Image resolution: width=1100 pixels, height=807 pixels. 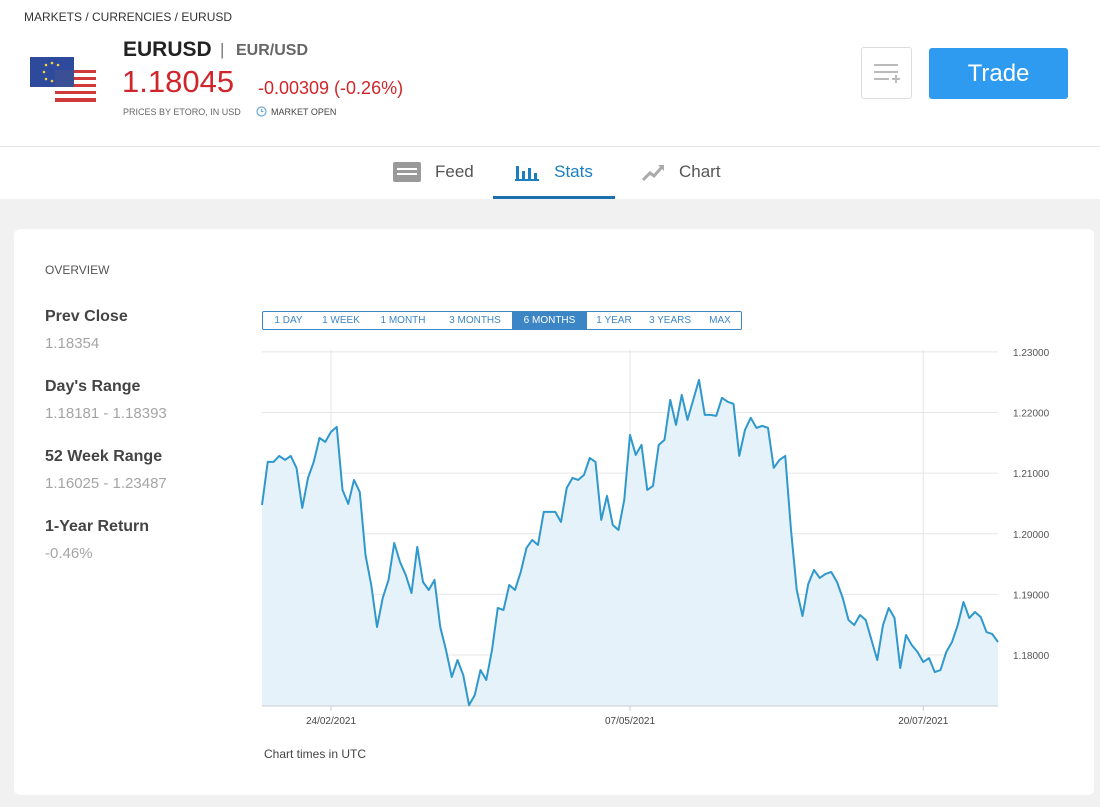 What do you see at coordinates (554, 197) in the screenshot?
I see `active-tab-indicator` at bounding box center [554, 197].